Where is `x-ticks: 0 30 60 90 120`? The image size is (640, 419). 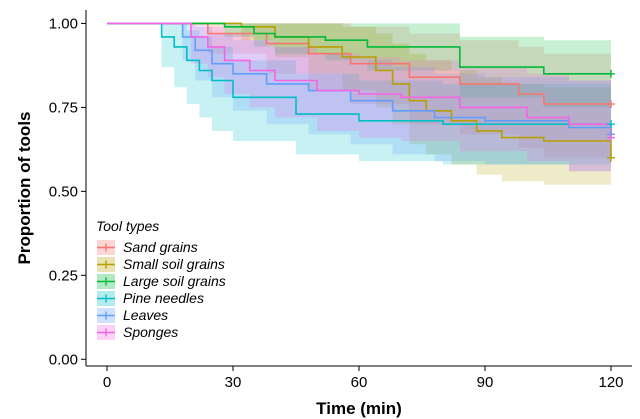 x-ticks: 0 30 60 90 120 is located at coordinates (363, 378).